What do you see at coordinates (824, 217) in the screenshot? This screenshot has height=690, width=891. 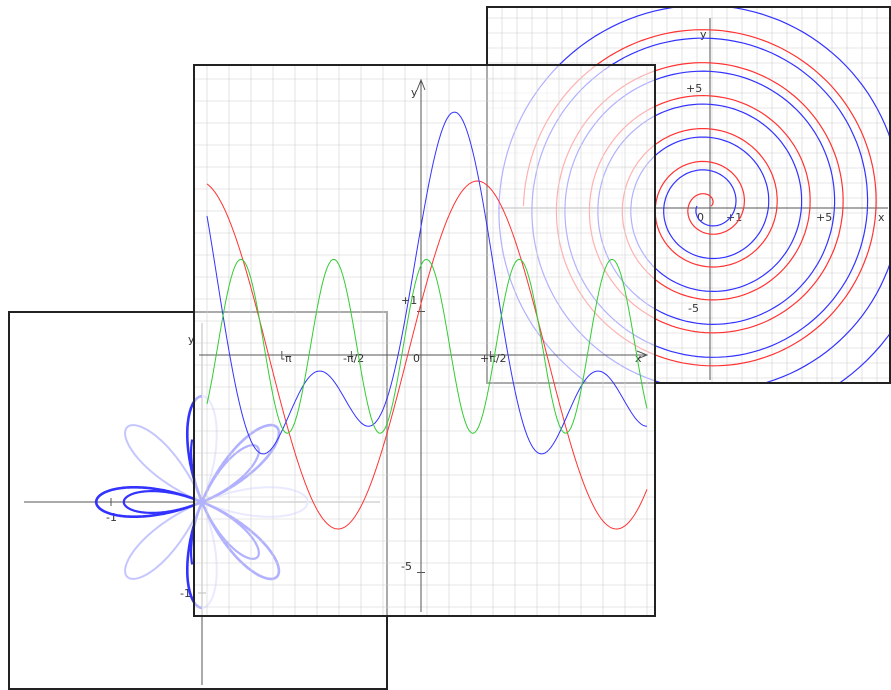 I see `spiral-x-tick-5: +5` at bounding box center [824, 217].